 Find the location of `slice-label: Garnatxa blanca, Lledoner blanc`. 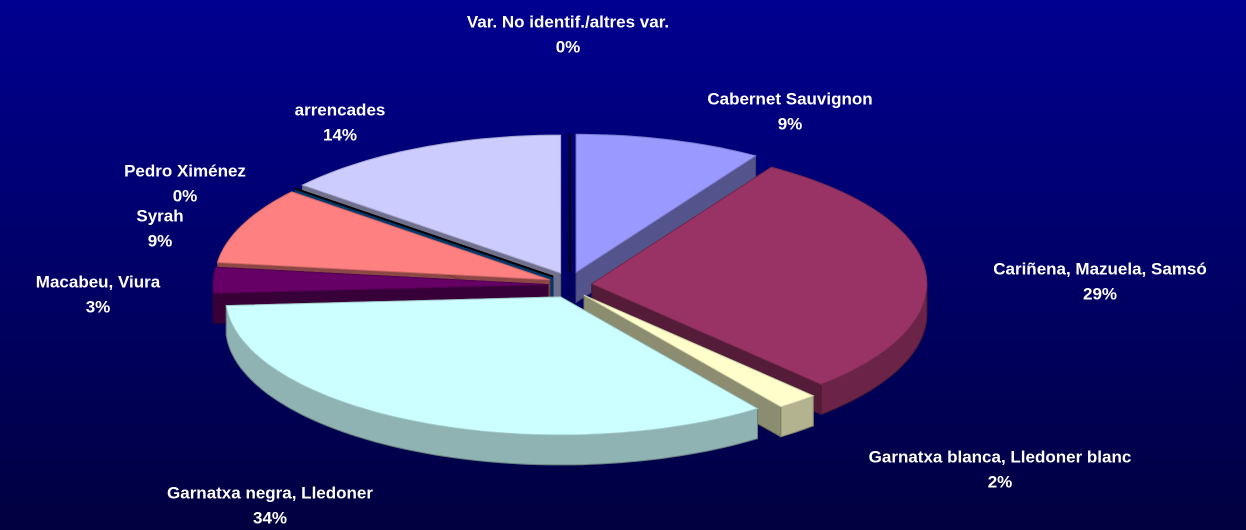

slice-label: Garnatxa blanca, Lledoner blanc is located at coordinates (1000, 456).